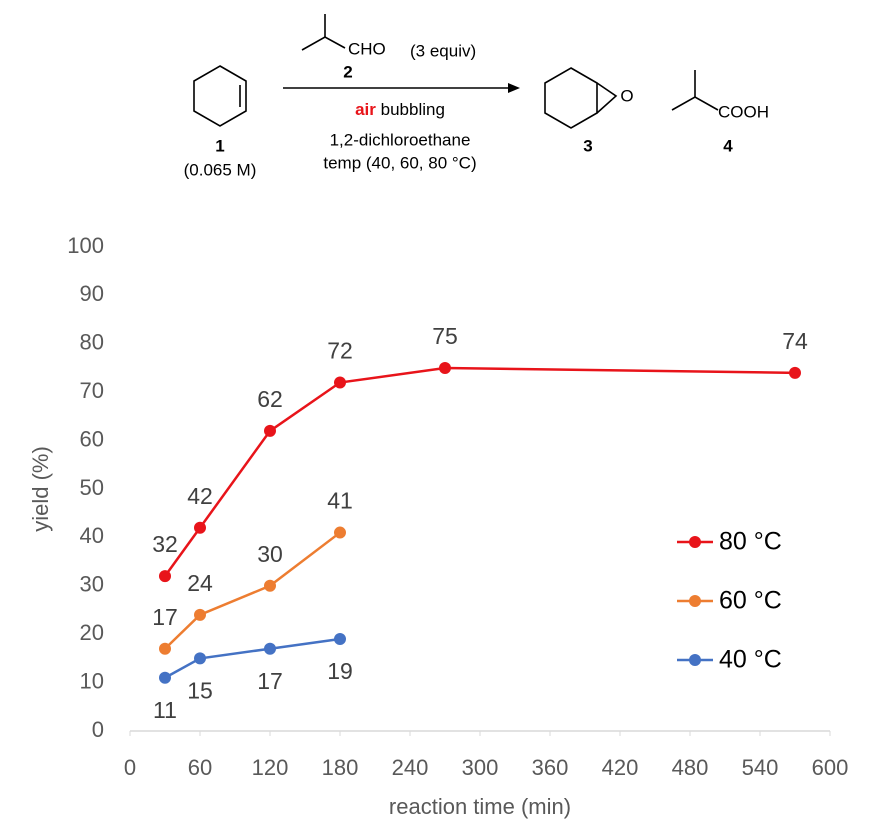  What do you see at coordinates (400, 139) in the screenshot?
I see `solvent: 1,2-dichloroethane` at bounding box center [400, 139].